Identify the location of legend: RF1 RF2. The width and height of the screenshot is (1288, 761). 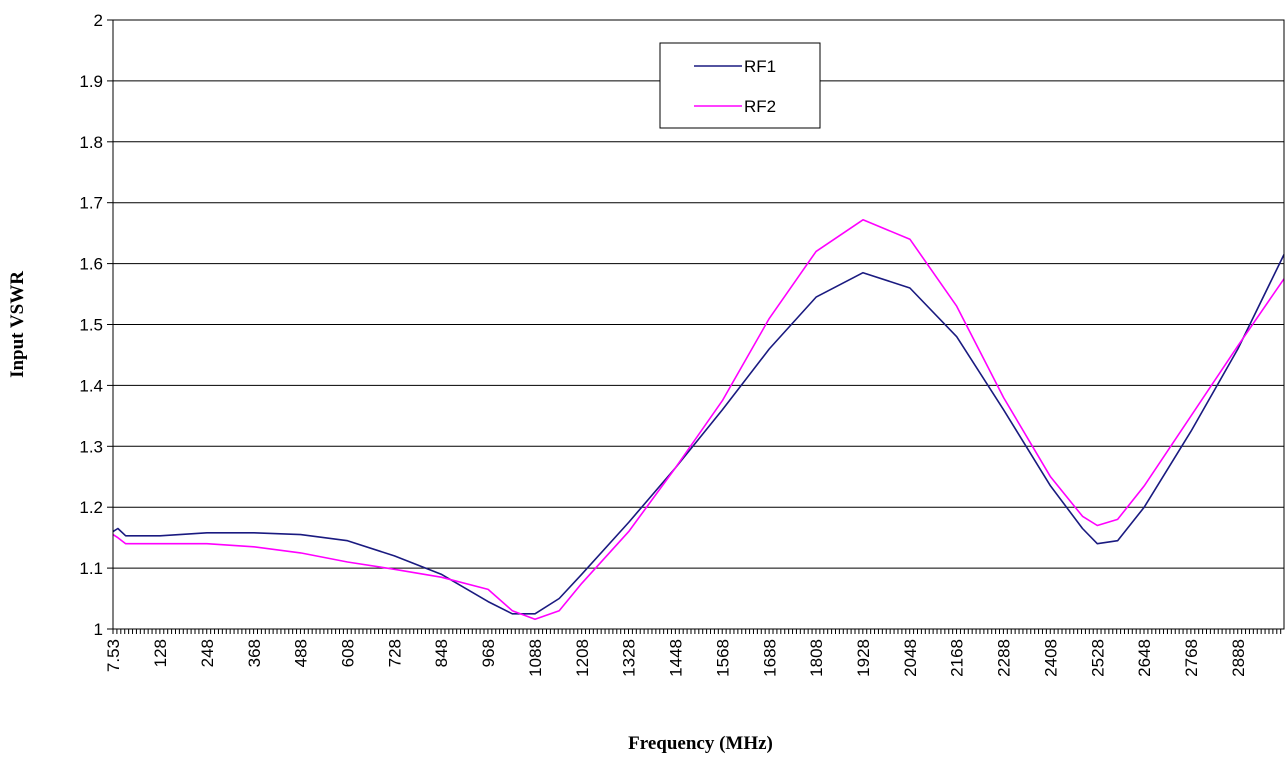
(740, 85).